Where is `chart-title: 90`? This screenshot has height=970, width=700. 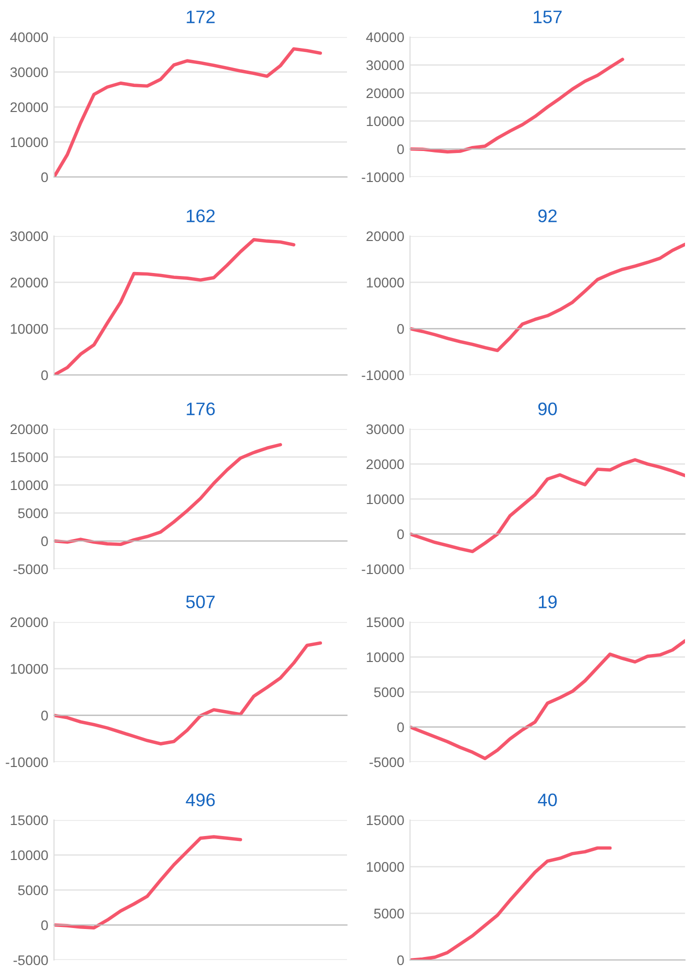 chart-title: 90 is located at coordinates (547, 409).